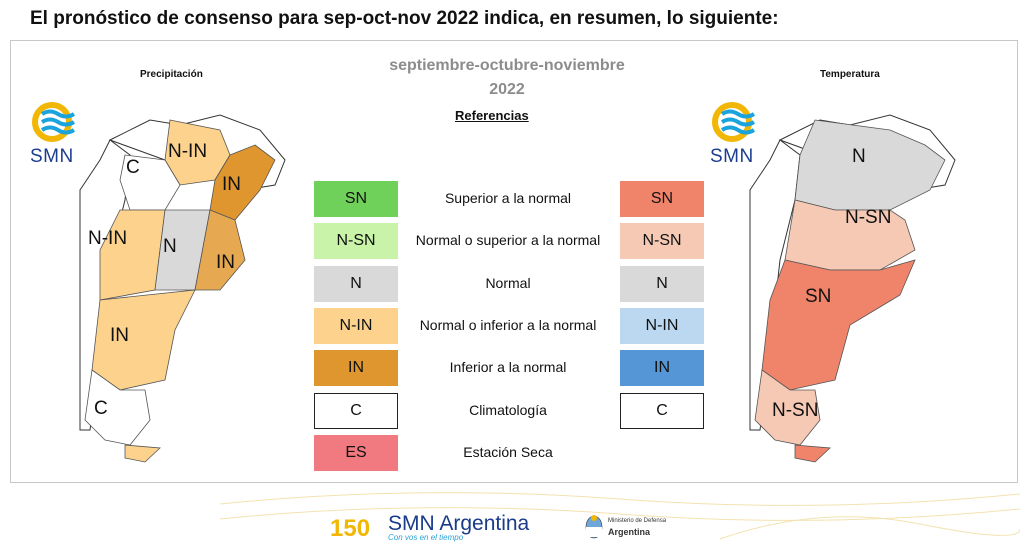  I want to click on precip-map-title: Precipitación, so click(171, 74).